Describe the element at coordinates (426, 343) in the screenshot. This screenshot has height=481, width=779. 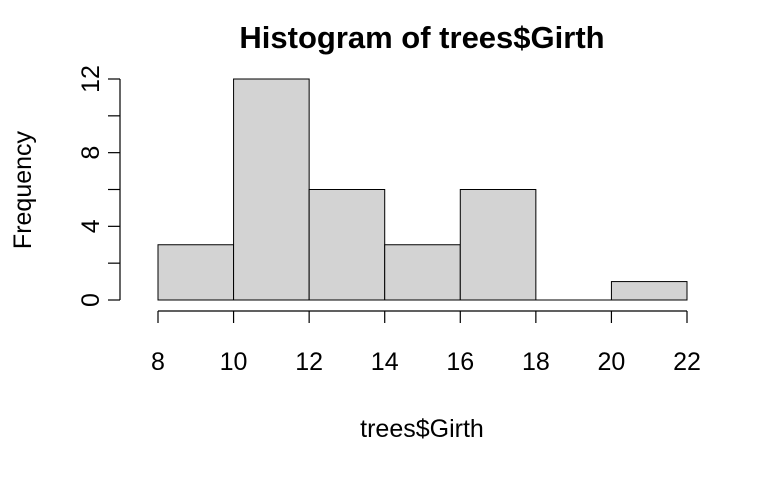
I see `x-axis: 8 10 12 14 16 18 20 22` at that location.